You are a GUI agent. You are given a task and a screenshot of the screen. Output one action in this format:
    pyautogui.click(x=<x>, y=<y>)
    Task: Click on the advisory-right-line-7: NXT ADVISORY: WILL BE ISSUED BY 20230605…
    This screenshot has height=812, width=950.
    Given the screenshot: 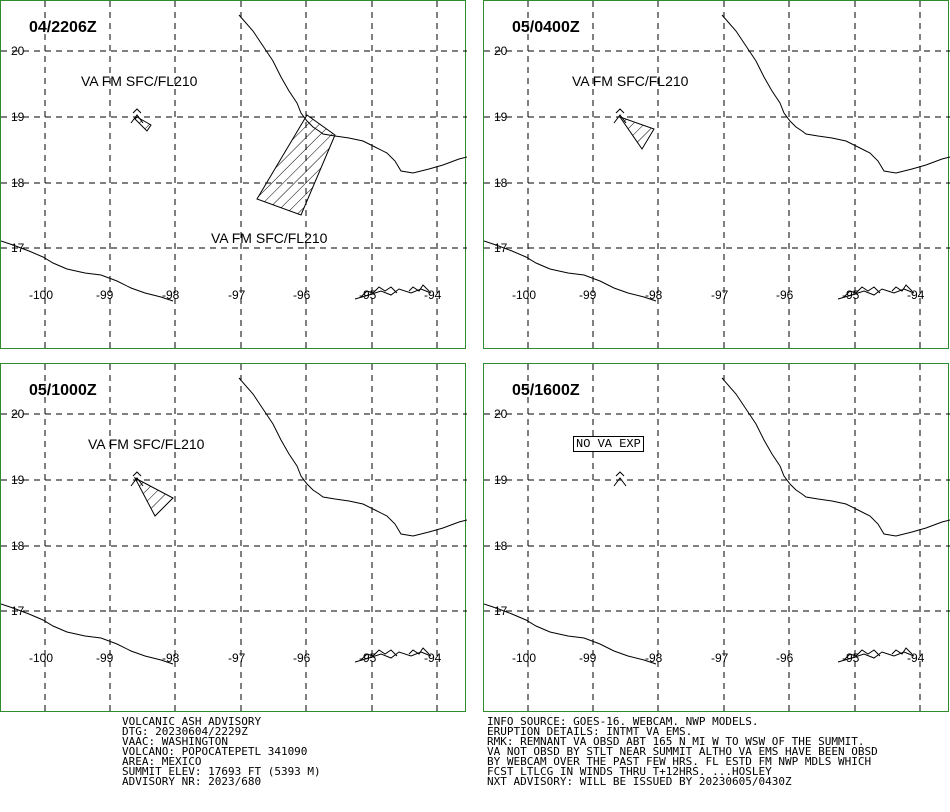 What is the action you would take?
    pyautogui.click(x=639, y=781)
    